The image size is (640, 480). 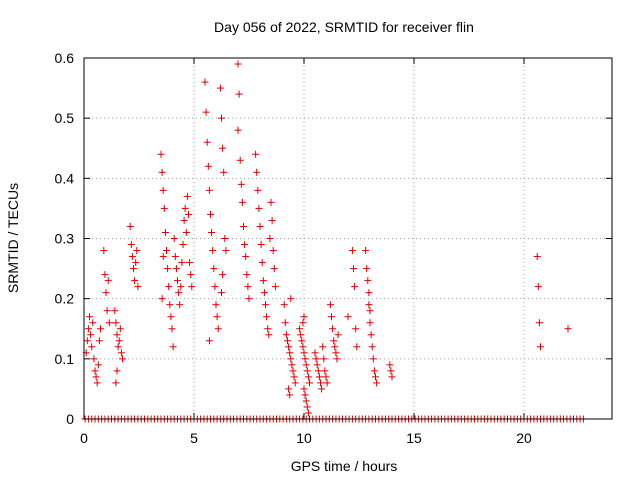 What do you see at coordinates (65, 359) in the screenshot?
I see `y-tick-label: 0.1` at bounding box center [65, 359].